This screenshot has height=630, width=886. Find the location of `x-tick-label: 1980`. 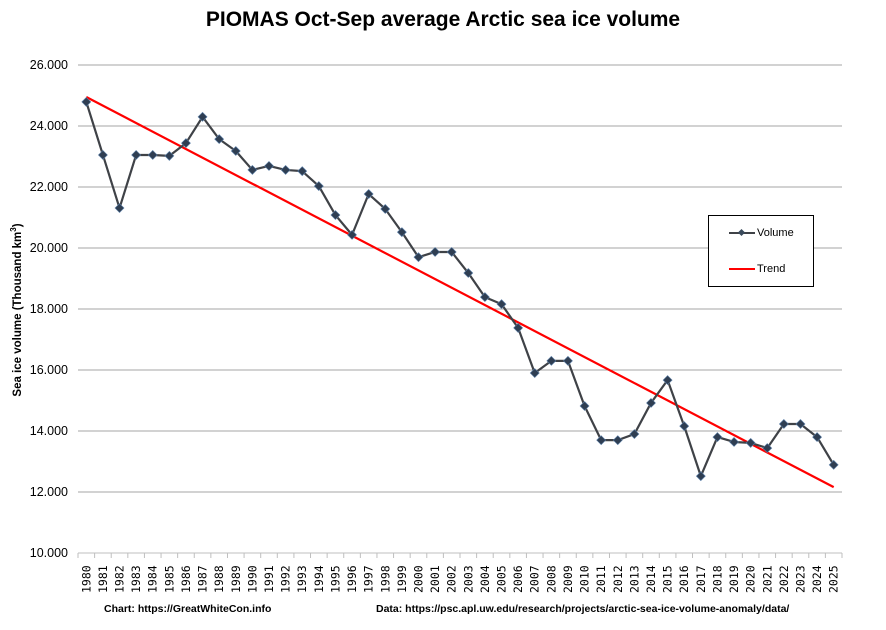

x-tick-label: 1980 is located at coordinates (86, 579).